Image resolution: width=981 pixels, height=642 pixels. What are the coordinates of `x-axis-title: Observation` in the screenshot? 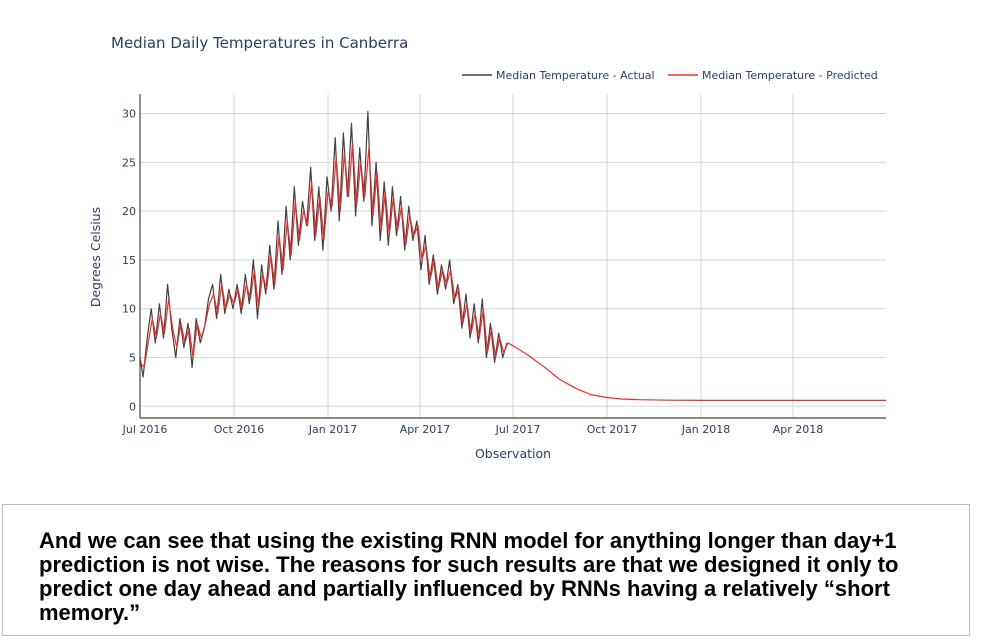 It's located at (513, 453).